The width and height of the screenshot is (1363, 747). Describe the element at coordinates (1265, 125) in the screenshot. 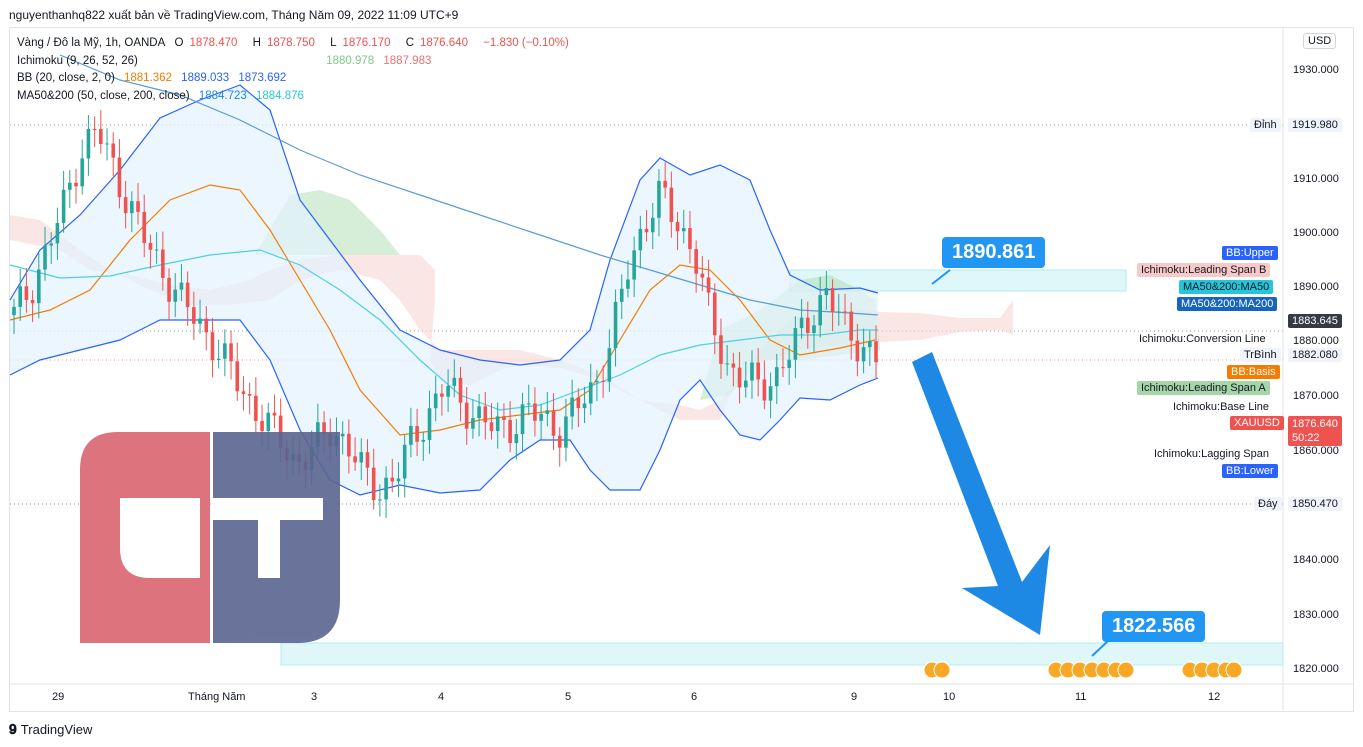

I see `peak-tag: Đỉnh` at that location.